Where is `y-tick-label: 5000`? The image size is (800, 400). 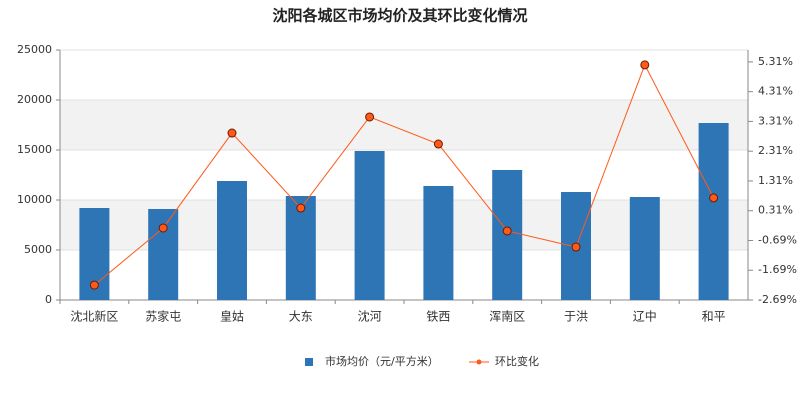
y-tick-label: 5000 is located at coordinates (38, 249).